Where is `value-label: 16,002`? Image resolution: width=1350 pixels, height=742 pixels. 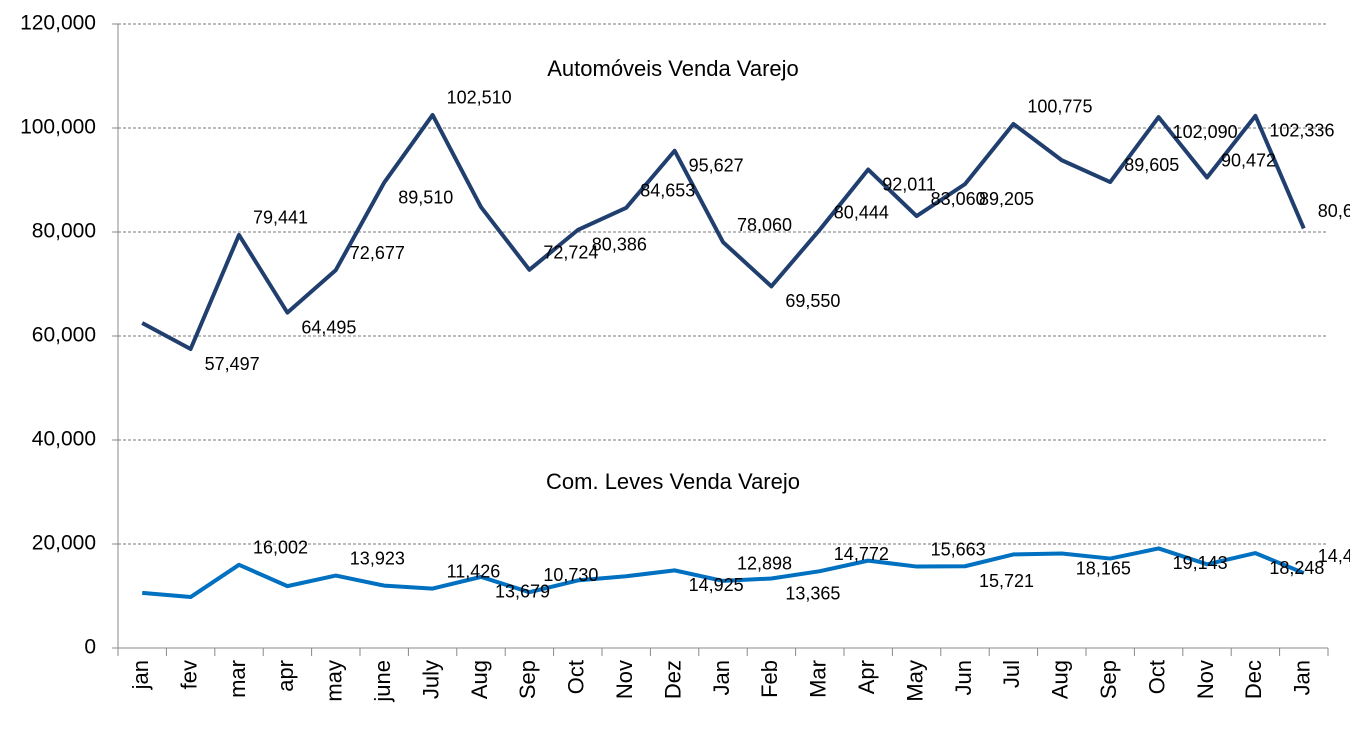 value-label: 16,002 is located at coordinates (280, 548).